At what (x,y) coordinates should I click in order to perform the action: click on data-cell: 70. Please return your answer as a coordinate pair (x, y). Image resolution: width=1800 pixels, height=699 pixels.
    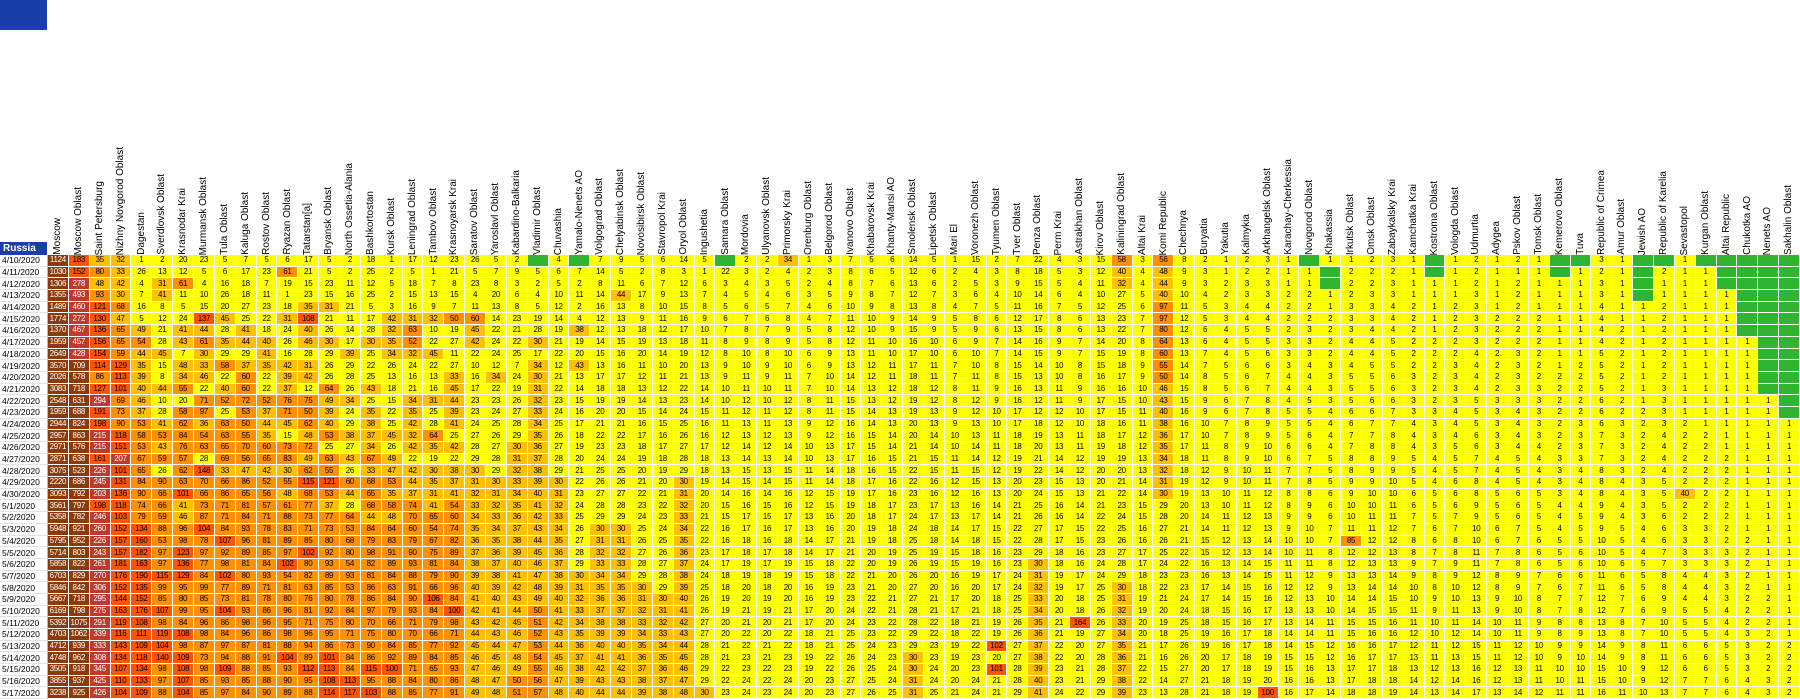
    Looking at the image, I should click on (413, 518).